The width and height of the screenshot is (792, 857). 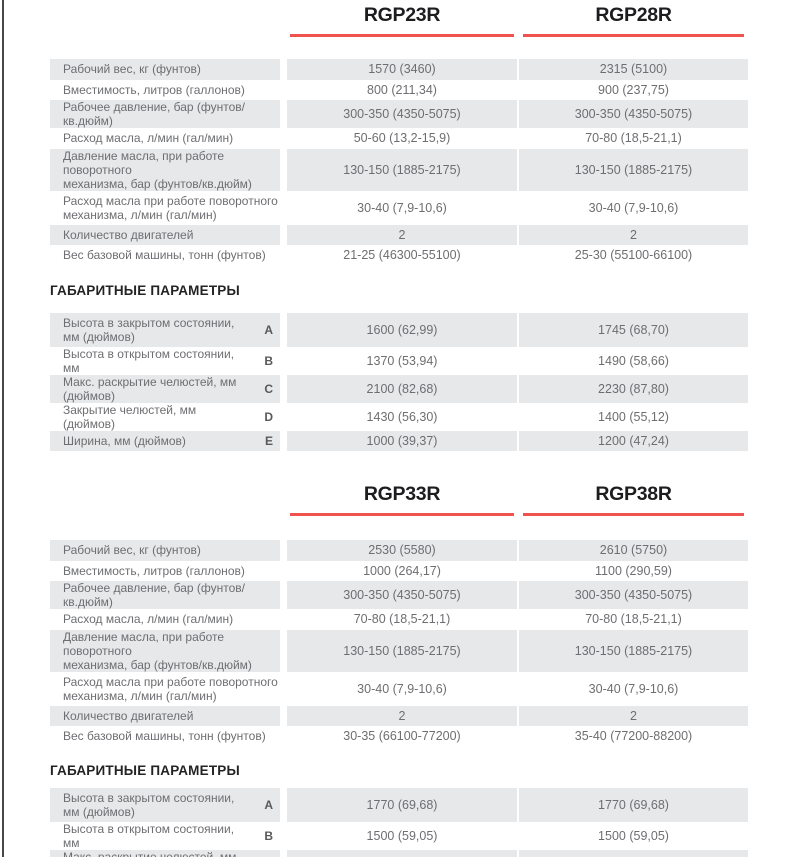 What do you see at coordinates (148, 138) in the screenshot?
I see `spec-label-text: Расход масла, л/мин (гал/мин)` at bounding box center [148, 138].